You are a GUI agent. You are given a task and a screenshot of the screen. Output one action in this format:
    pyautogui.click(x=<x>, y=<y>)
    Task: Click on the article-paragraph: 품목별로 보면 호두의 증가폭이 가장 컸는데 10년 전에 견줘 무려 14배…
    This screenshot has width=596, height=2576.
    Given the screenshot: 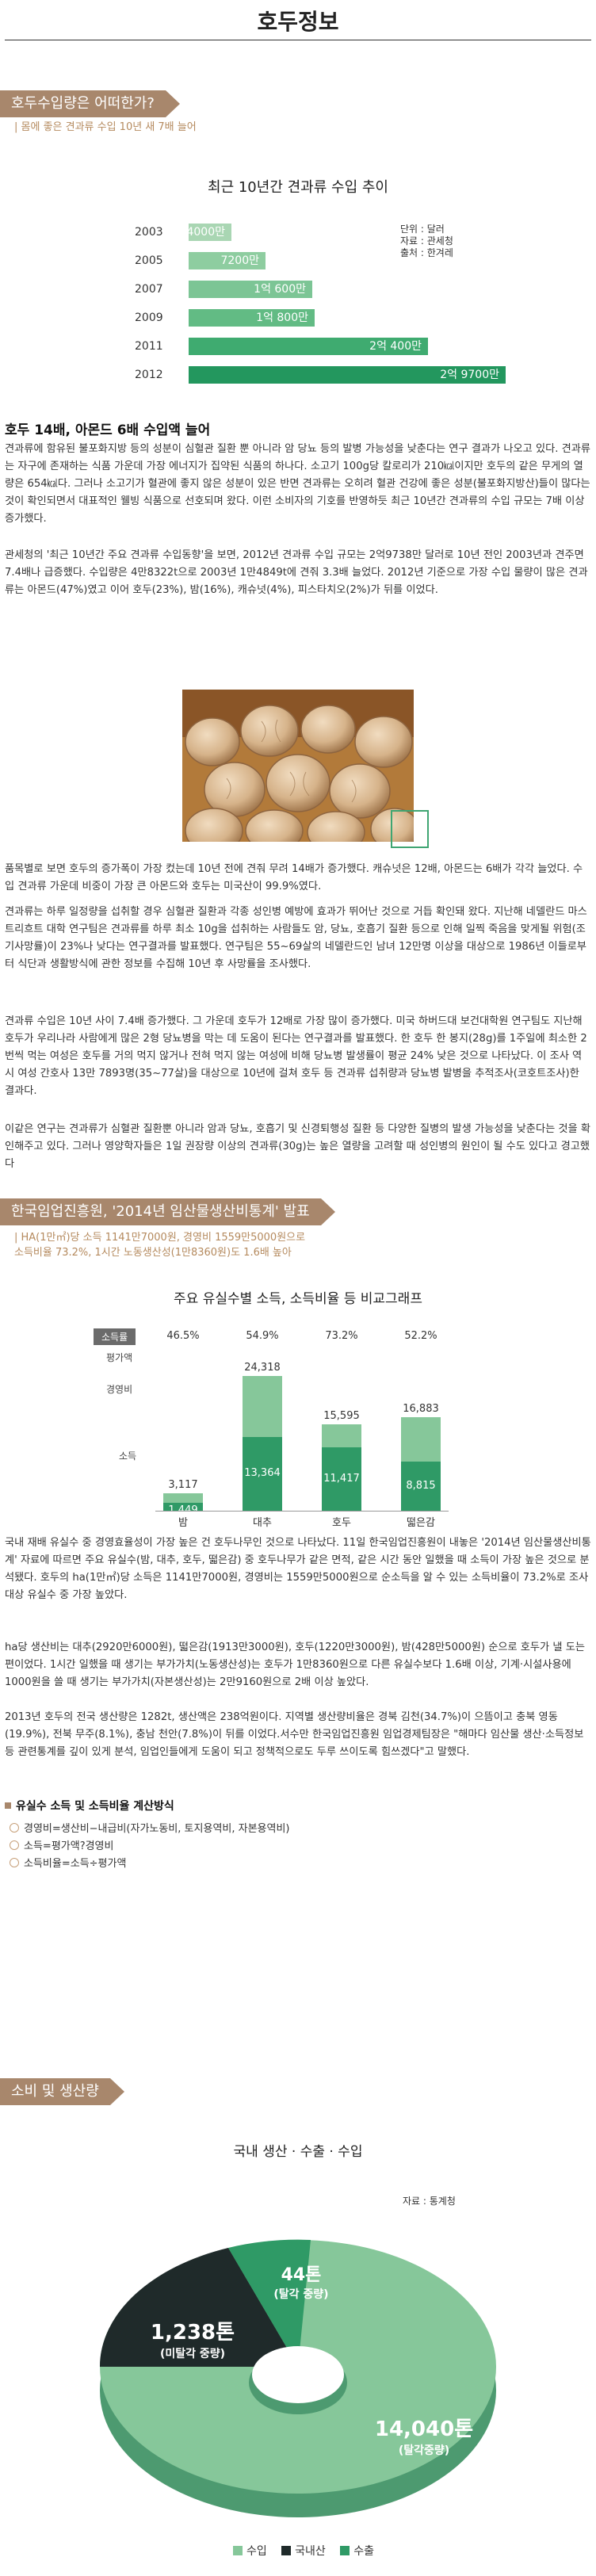 What is the action you would take?
    pyautogui.click(x=294, y=877)
    